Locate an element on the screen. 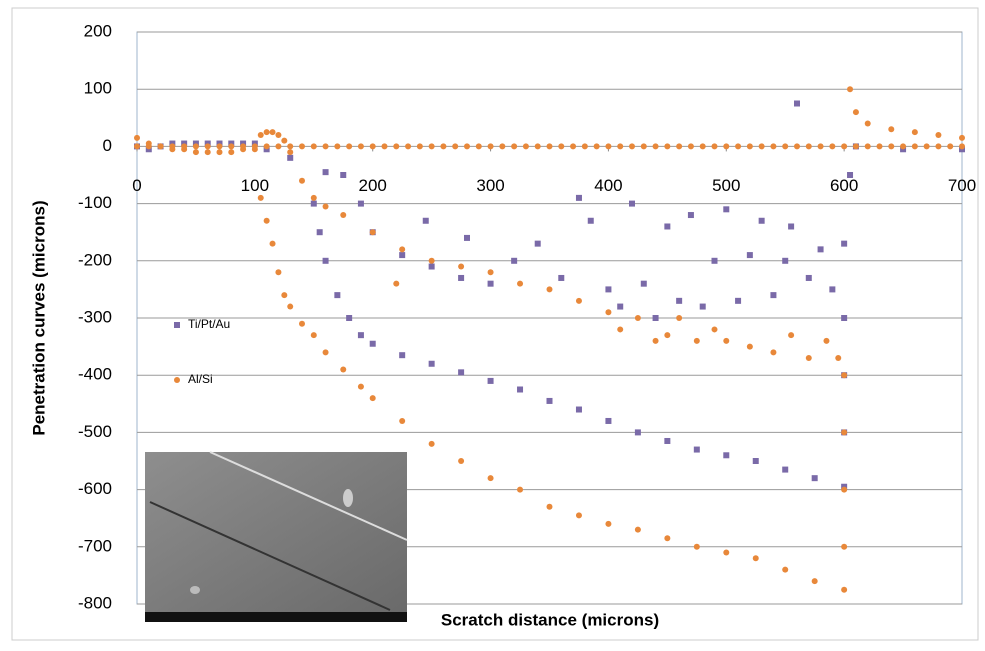  y-tick-label: -600 is located at coordinates (95, 488).